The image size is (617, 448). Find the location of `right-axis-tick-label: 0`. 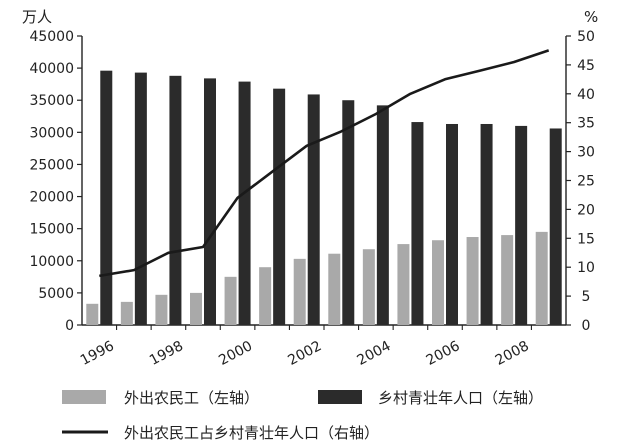

right-axis-tick-label: 0 is located at coordinates (586, 326).